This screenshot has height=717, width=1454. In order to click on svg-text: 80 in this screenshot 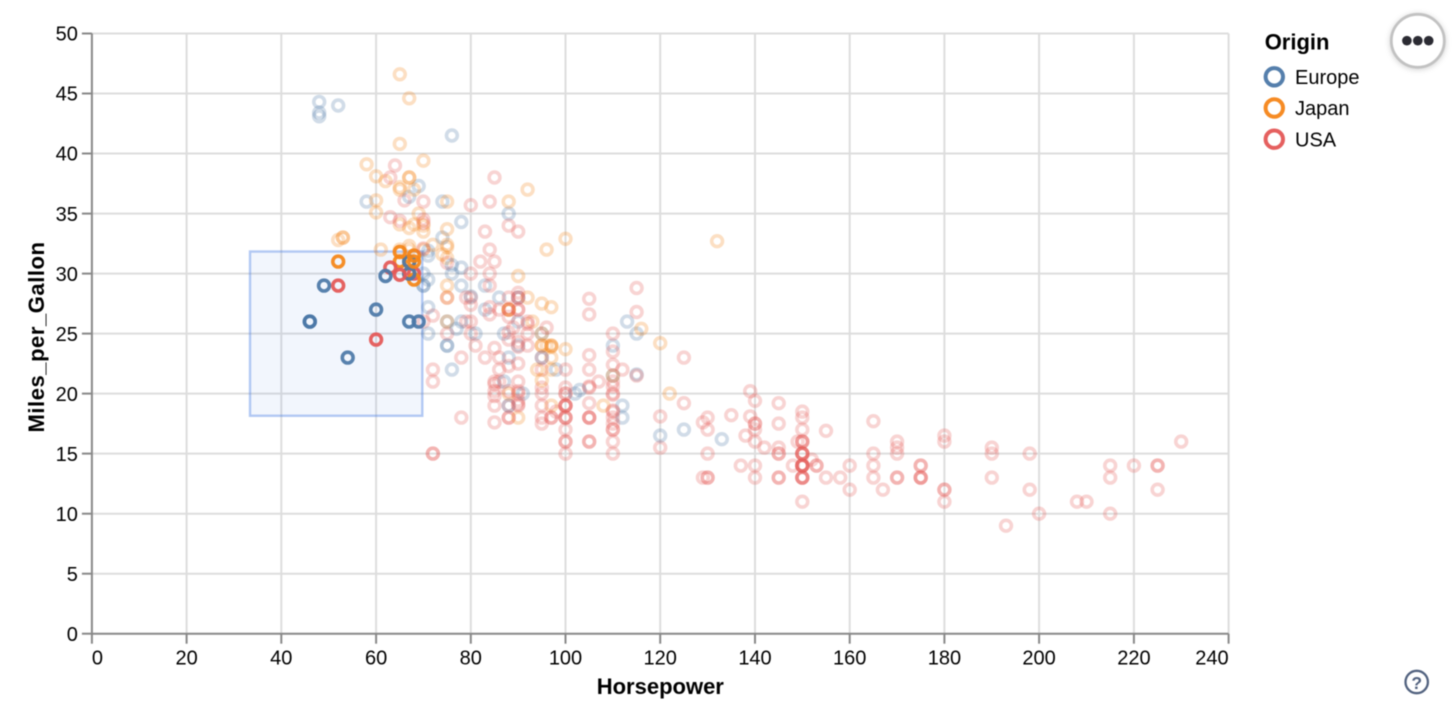, I will do `click(471, 658)`.